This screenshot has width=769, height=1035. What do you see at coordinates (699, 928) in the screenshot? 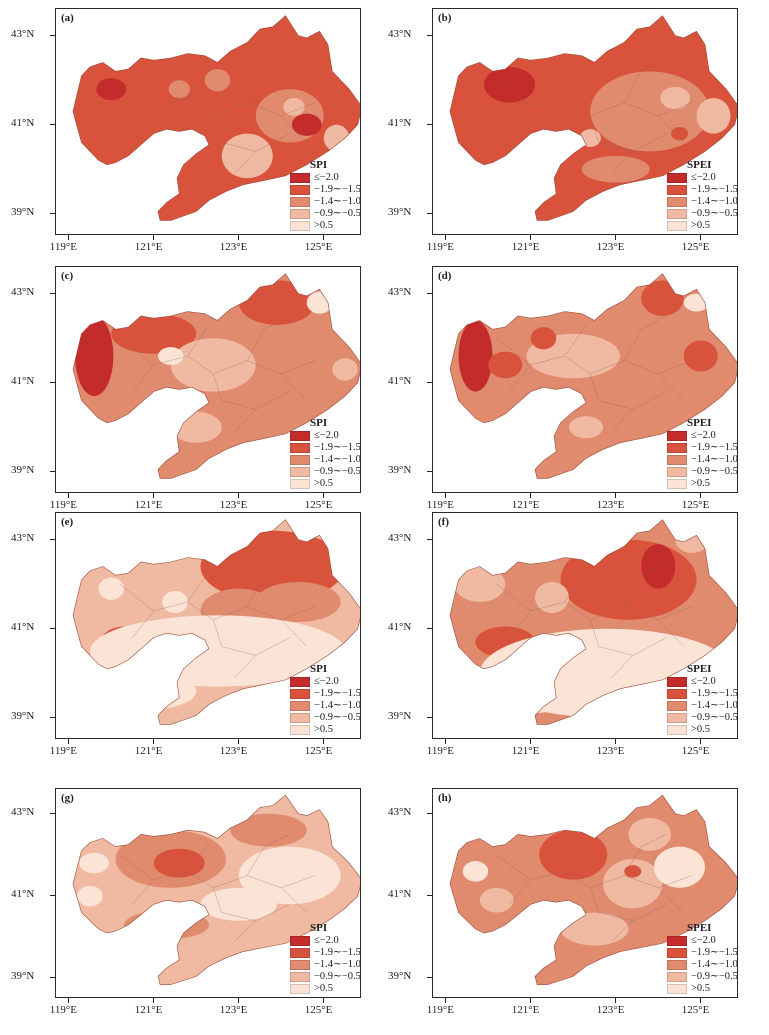
I see `legend-title: SPEI` at bounding box center [699, 928].